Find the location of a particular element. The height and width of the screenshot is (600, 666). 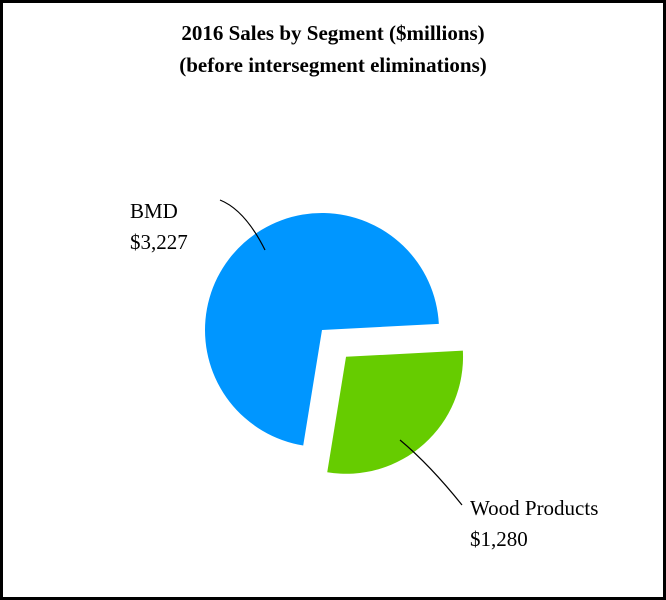

chart-title: 2016 Sales by Segment ($millions) is located at coordinates (332, 33).